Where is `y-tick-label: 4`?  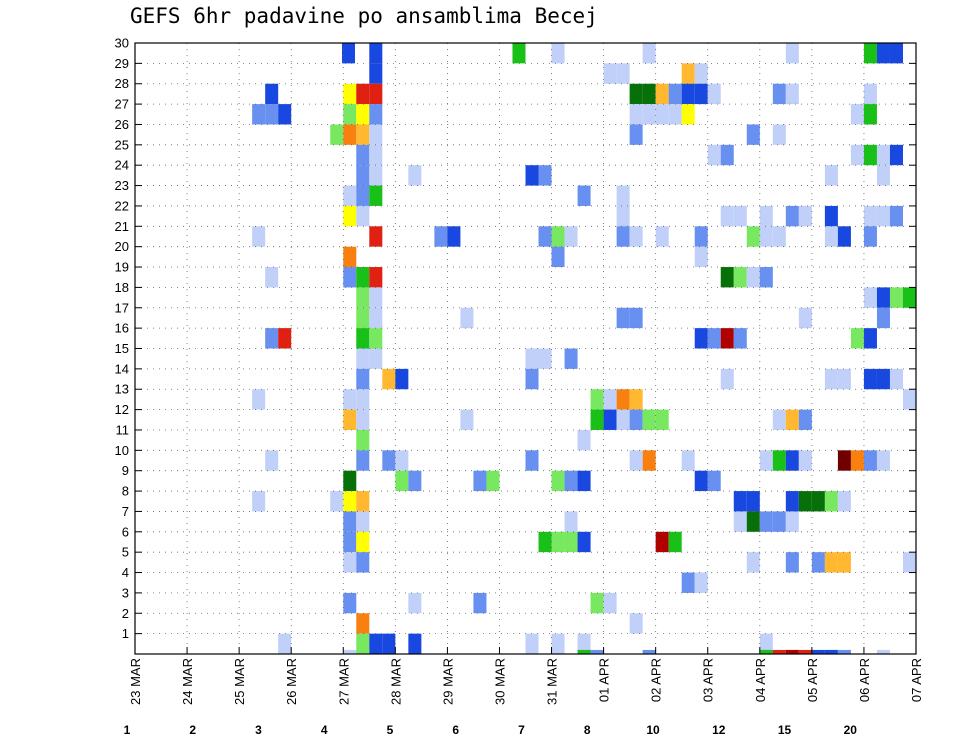
y-tick-label: 4 is located at coordinates (125, 572).